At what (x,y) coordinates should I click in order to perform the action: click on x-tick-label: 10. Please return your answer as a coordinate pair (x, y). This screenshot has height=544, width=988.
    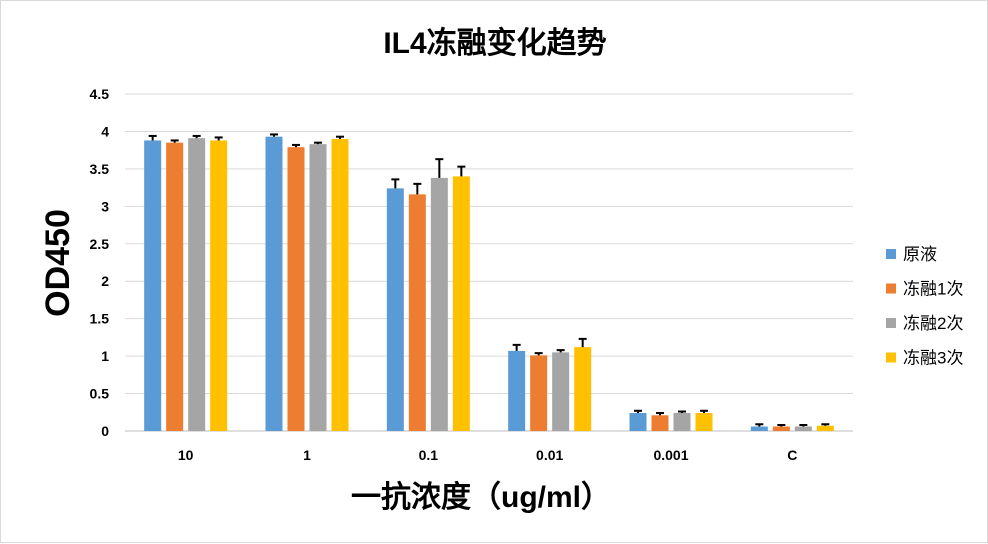
    Looking at the image, I should click on (186, 455).